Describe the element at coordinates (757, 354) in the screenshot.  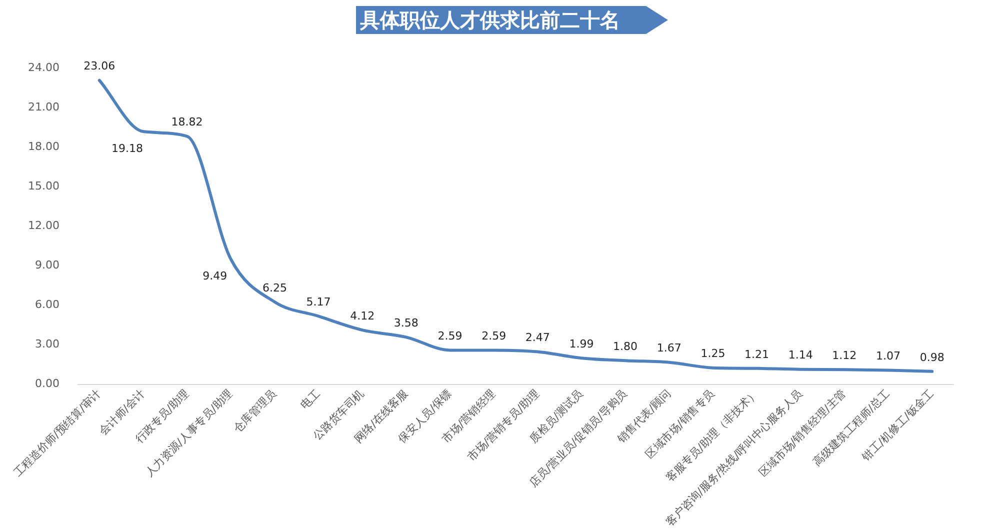
I see `data-label: 1.21` at that location.